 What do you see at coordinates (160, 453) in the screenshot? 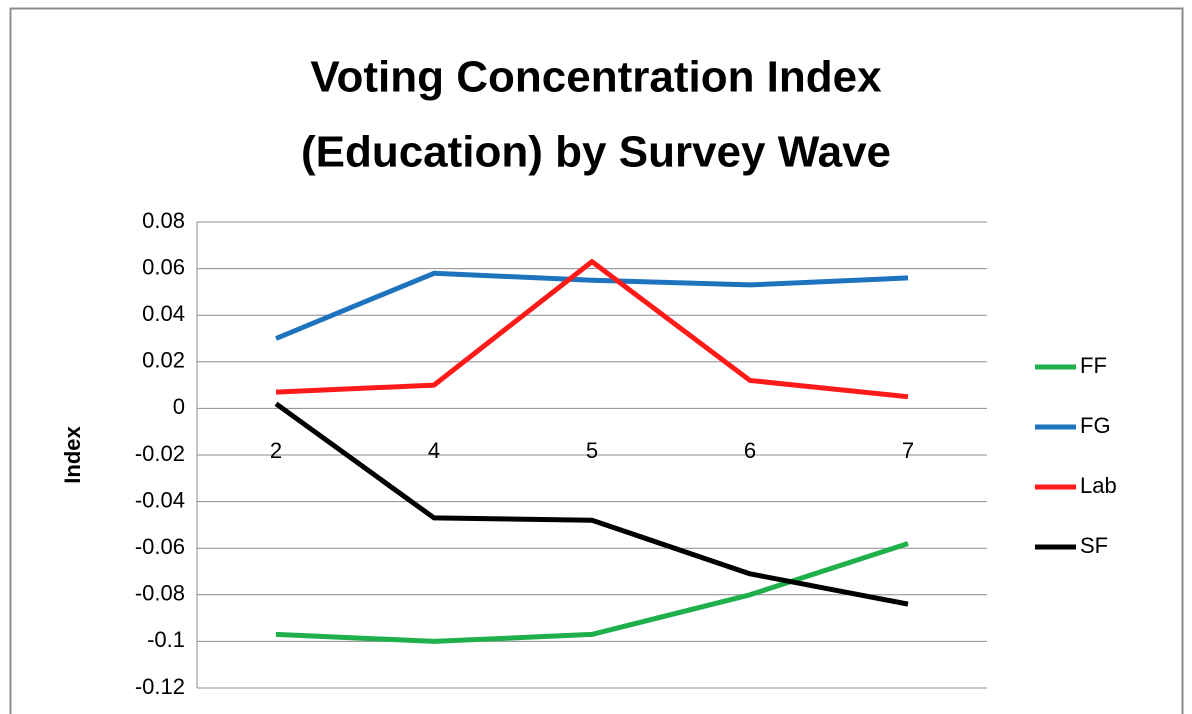
I see `y-tick-label: -0.02` at bounding box center [160, 453].